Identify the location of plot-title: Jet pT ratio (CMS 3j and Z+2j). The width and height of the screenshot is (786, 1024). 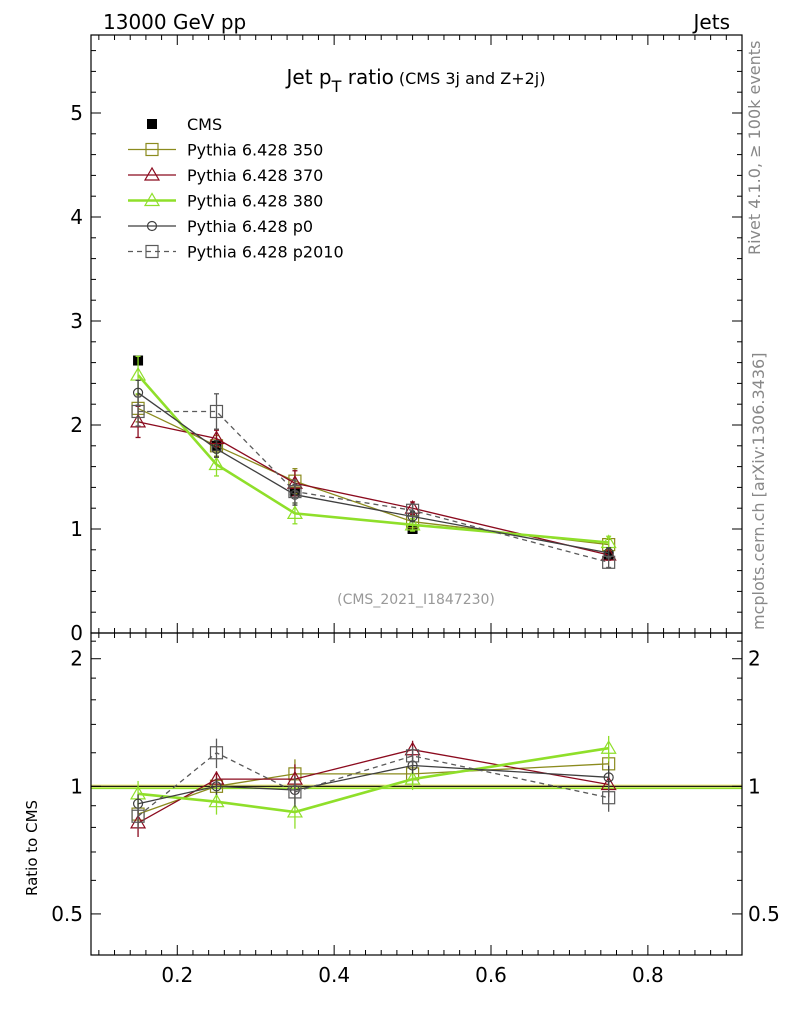
(415, 80).